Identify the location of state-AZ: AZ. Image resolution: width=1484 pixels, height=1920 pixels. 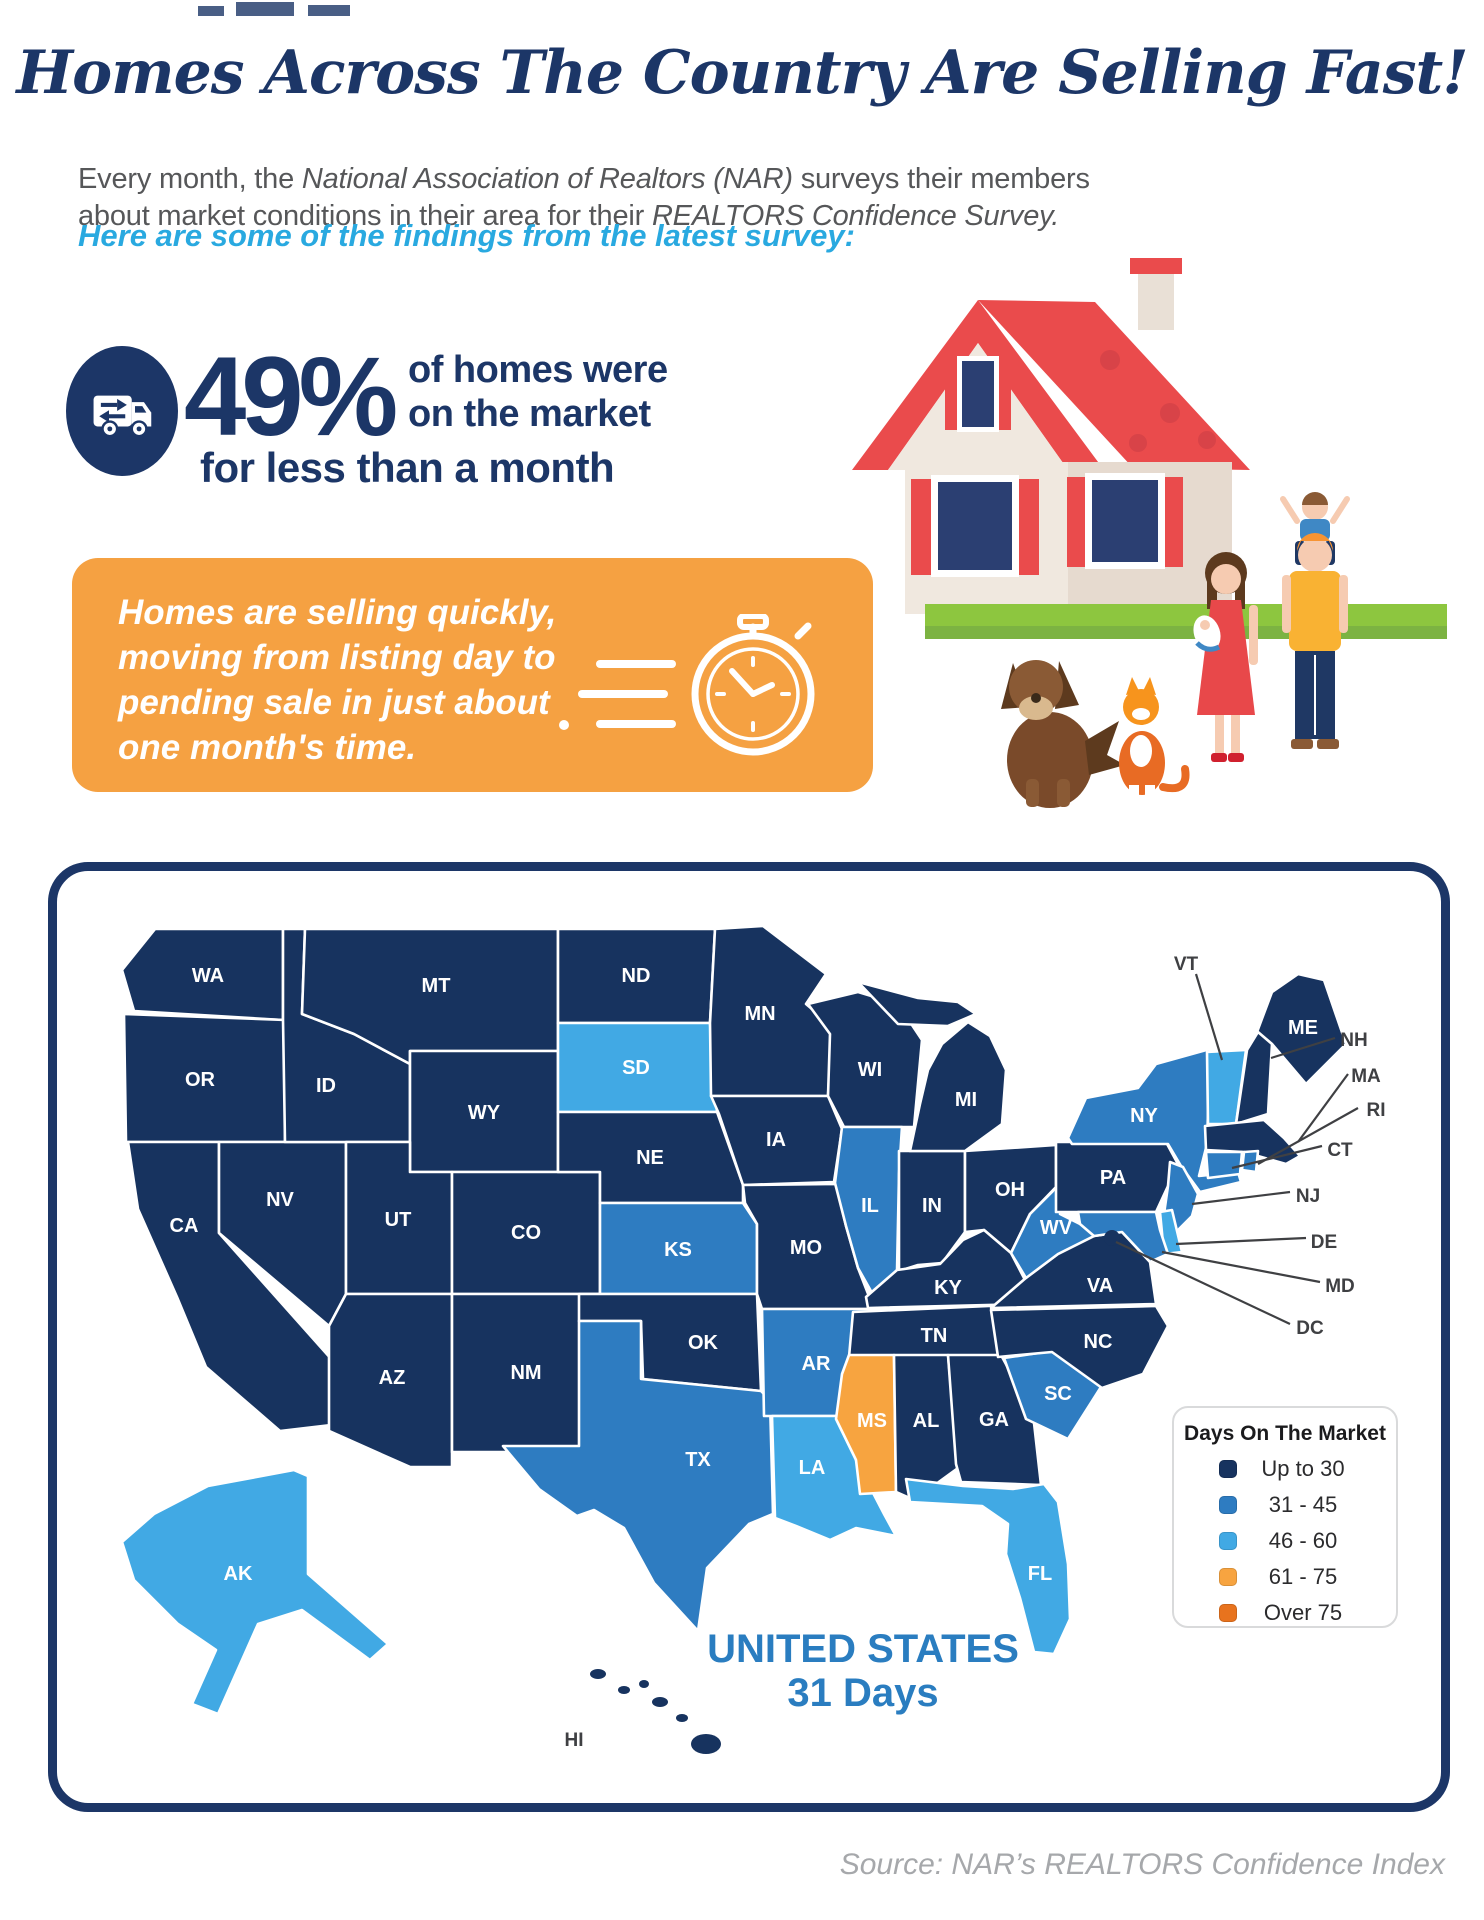
(390, 1380).